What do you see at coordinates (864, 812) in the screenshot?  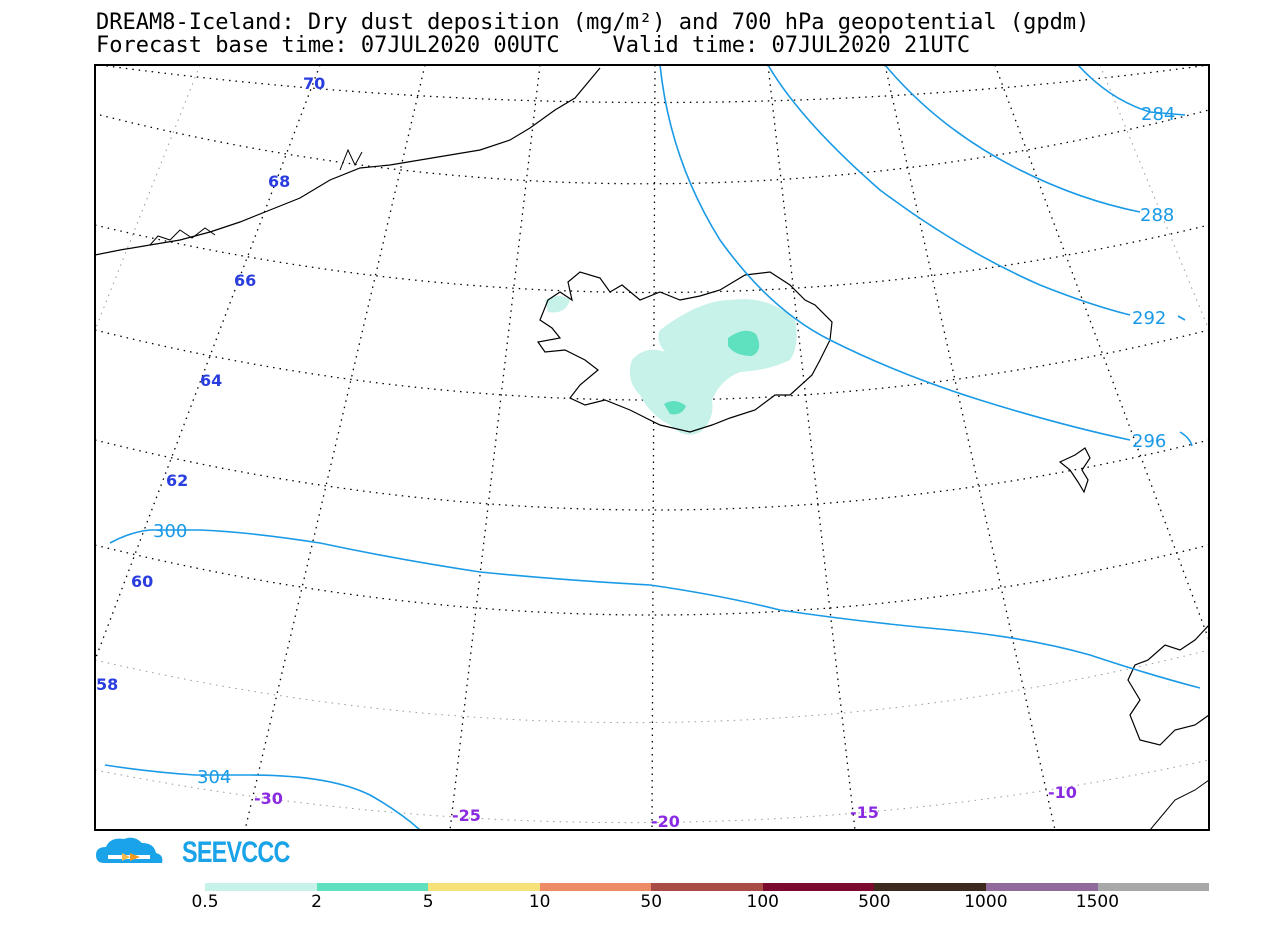 I see `lon-label-15: -15` at bounding box center [864, 812].